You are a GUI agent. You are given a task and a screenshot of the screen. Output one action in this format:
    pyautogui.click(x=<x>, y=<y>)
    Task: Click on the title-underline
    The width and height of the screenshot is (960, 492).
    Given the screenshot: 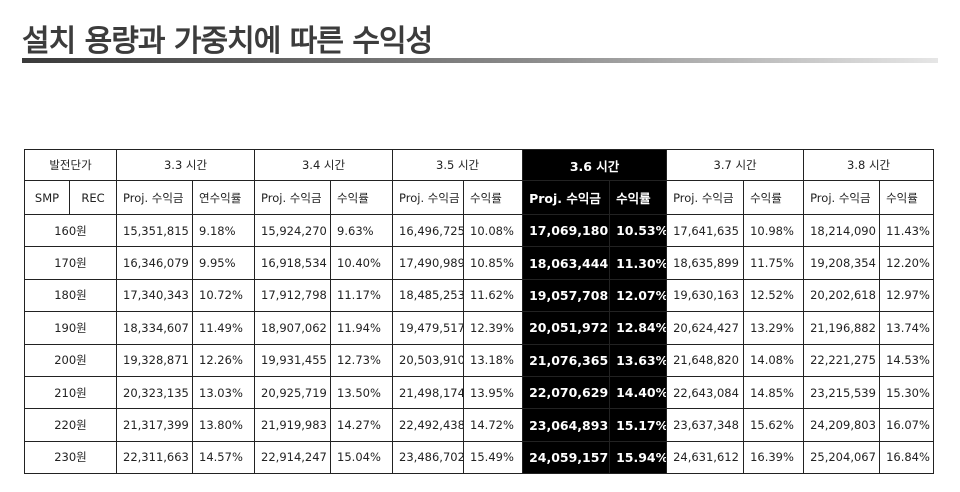 What is the action you would take?
    pyautogui.click(x=480, y=60)
    